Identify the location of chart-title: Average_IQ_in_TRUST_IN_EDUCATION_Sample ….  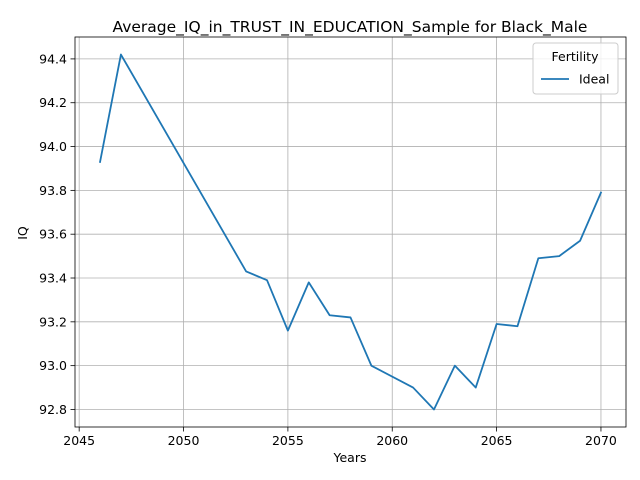
(350, 27).